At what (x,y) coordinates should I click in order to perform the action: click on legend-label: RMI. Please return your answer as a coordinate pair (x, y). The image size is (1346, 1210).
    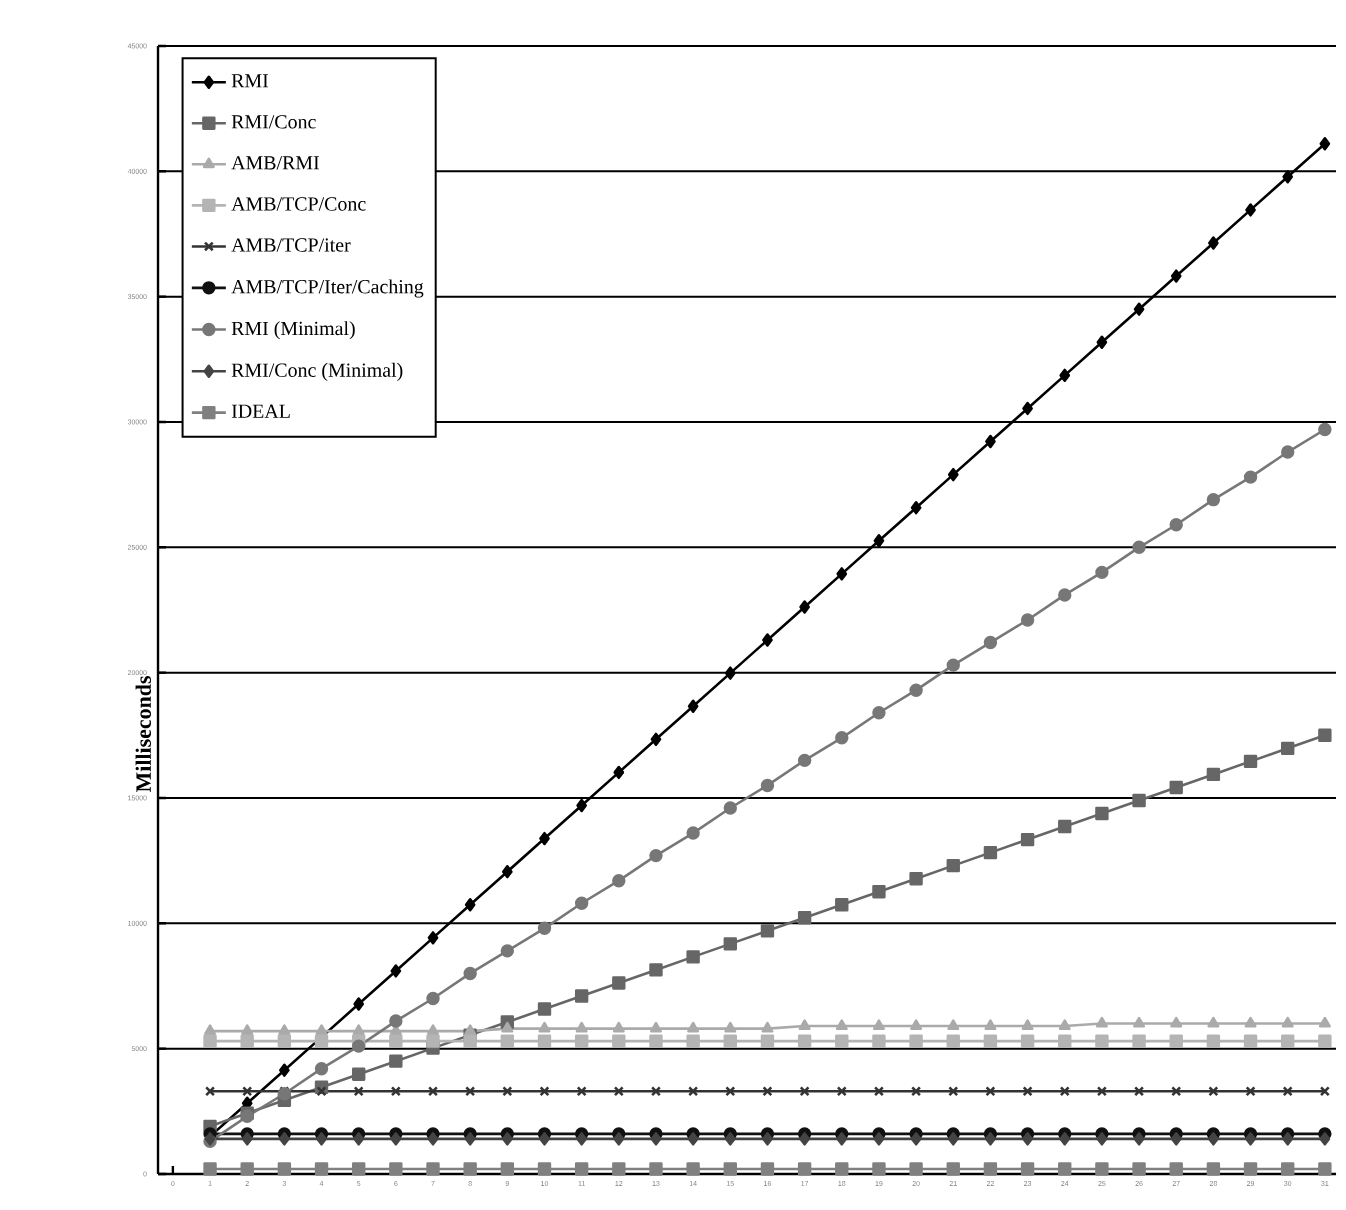
    Looking at the image, I should click on (250, 81).